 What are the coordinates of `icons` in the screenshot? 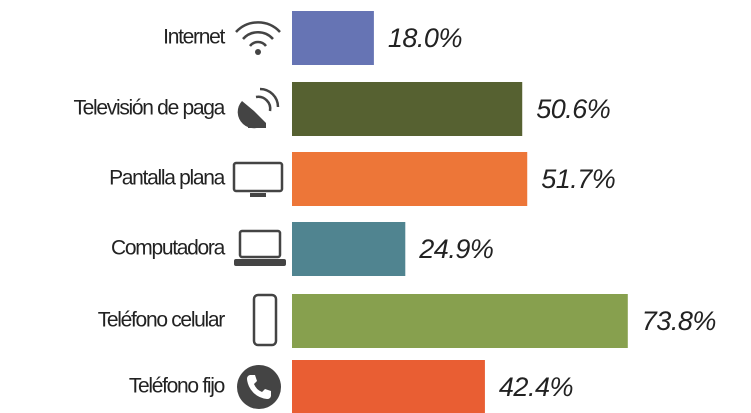 It's located at (259, 215).